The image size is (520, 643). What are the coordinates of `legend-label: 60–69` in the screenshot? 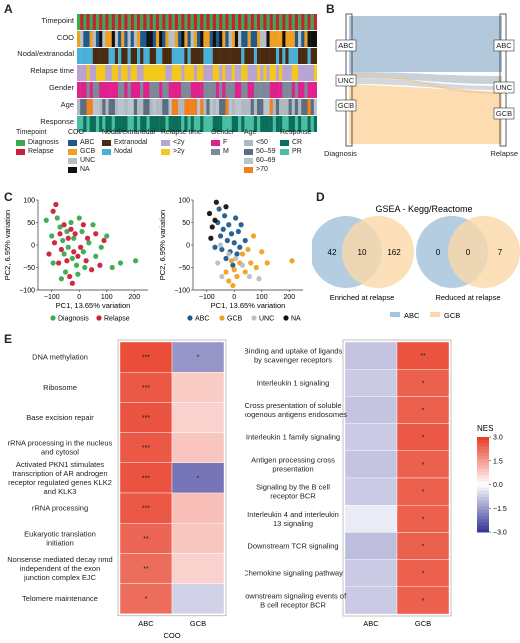 It's located at (266, 160).